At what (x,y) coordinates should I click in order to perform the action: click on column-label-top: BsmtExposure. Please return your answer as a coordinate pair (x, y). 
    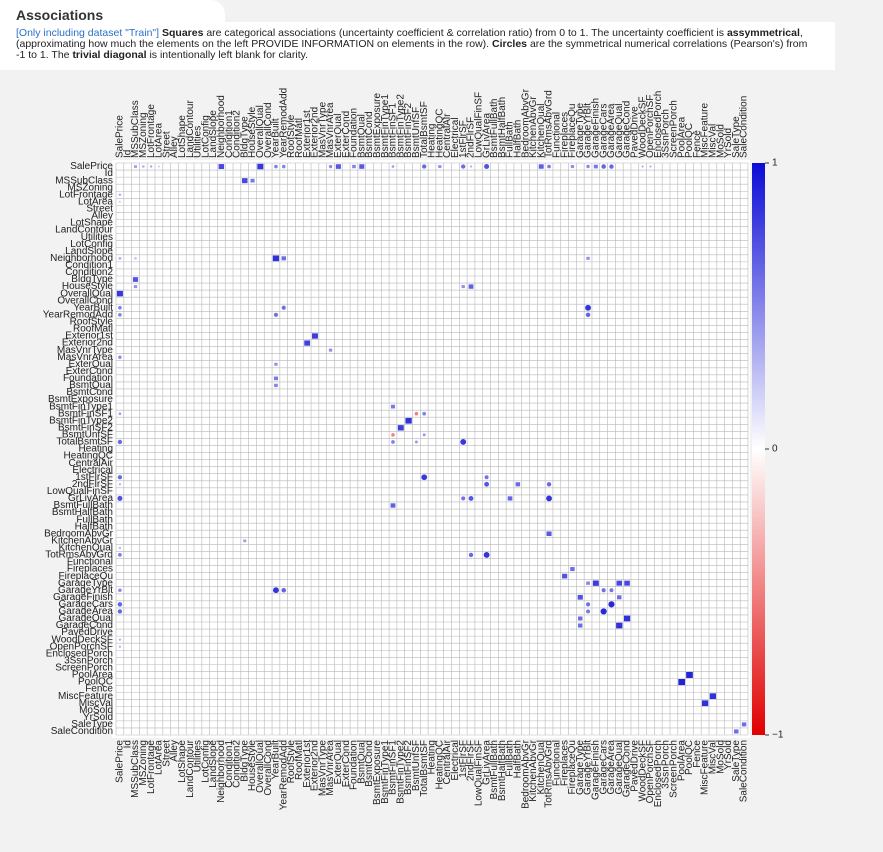
    Looking at the image, I should click on (377, 125).